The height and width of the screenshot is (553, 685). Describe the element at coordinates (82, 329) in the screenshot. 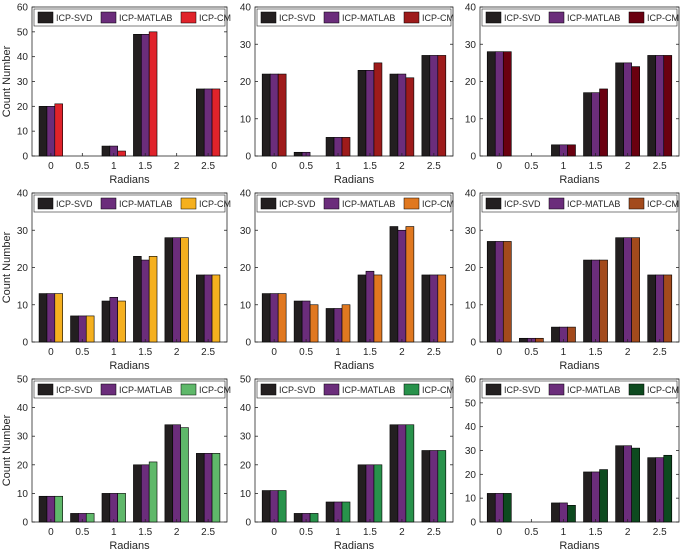

I see `bar-icp-matlab-0.5` at that location.